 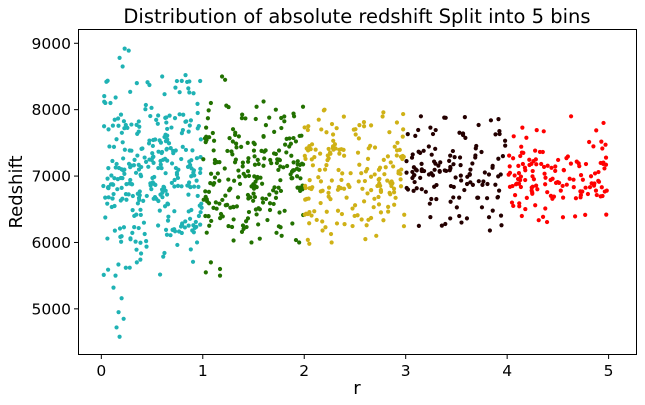 I want to click on x-tick-label: 0, so click(x=101, y=371).